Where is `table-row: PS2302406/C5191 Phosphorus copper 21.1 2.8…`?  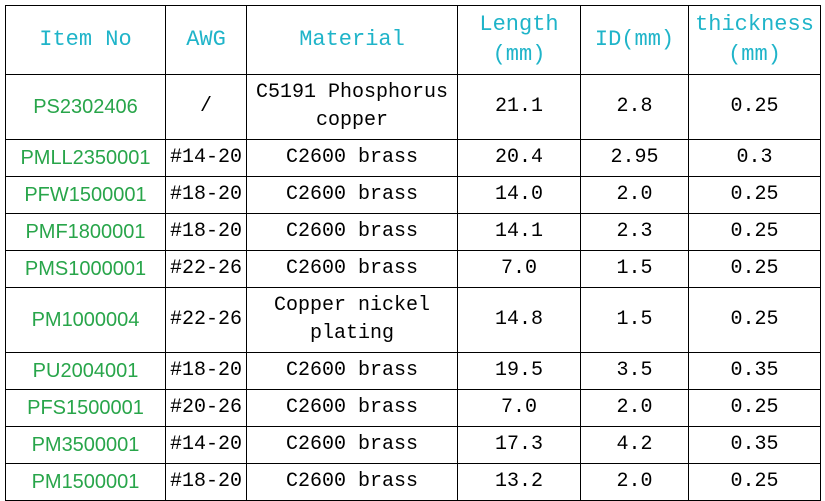
table-row: PS2302406/C5191 Phosphorus copper 21.1 2.8… is located at coordinates (413, 107).